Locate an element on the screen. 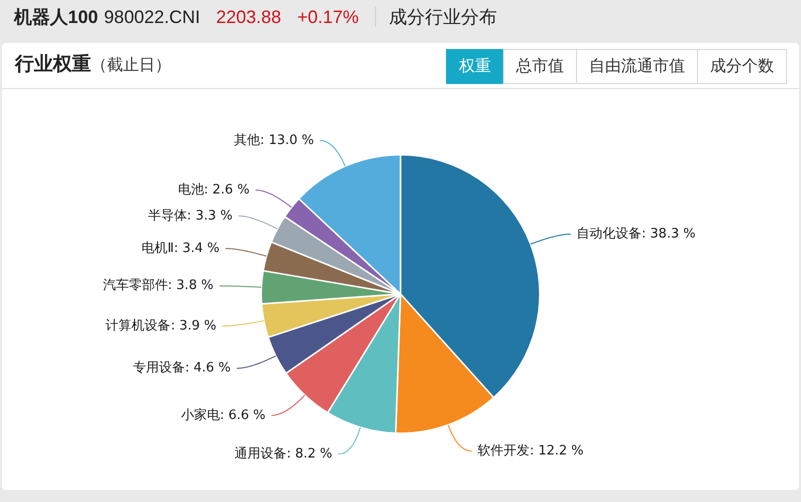 The height and width of the screenshot is (502, 801). chart-subtitle: （截止日） is located at coordinates (131, 65).